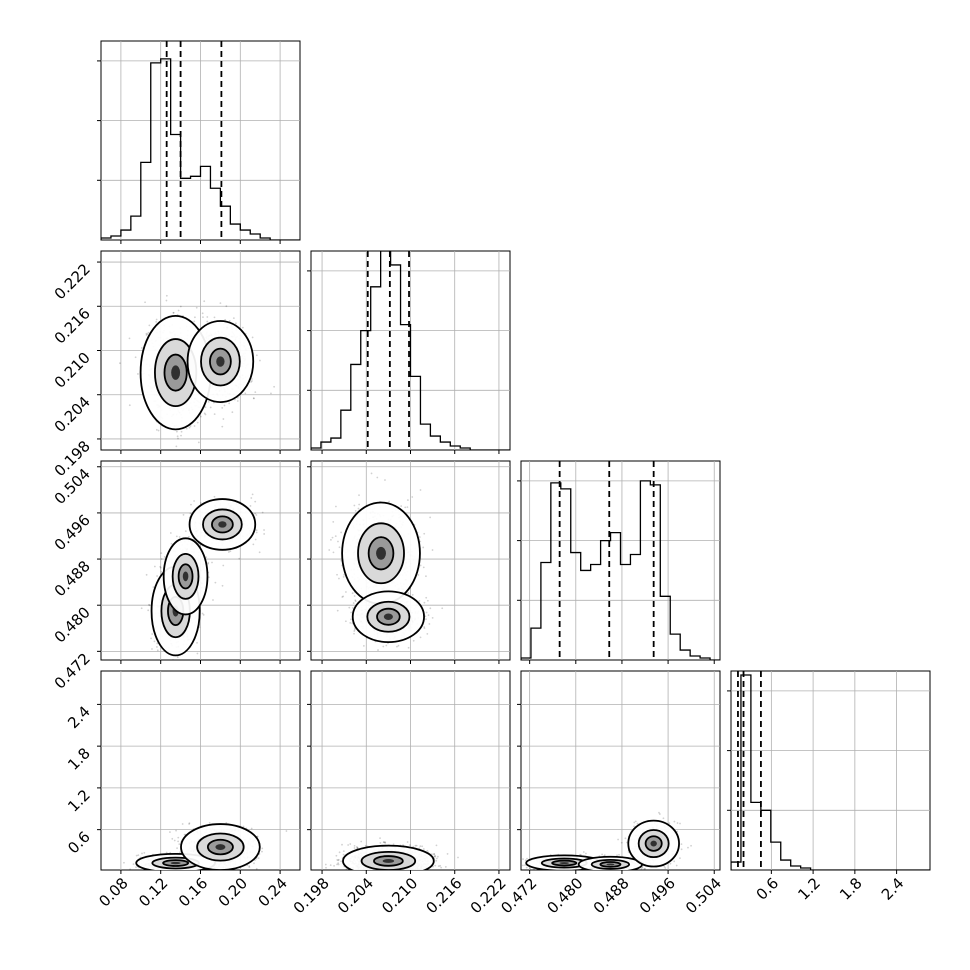 The height and width of the screenshot is (970, 970). Describe the element at coordinates (200, 149) in the screenshot. I see `histogram-step` at that location.